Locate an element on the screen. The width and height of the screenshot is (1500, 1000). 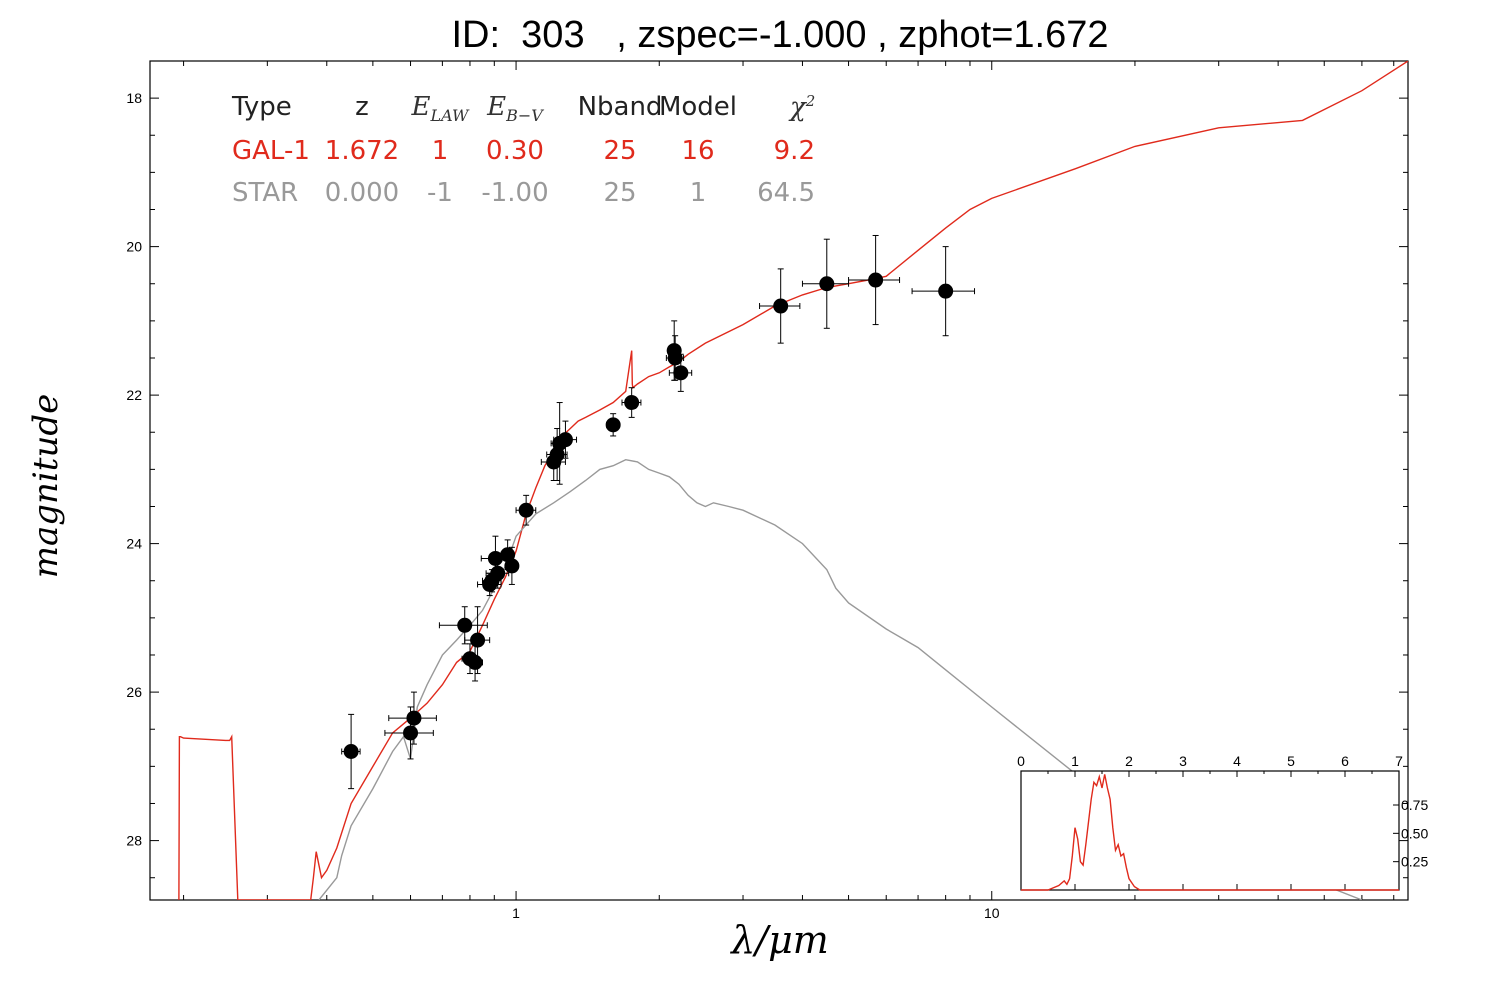
row-star-chi2: 64.5 is located at coordinates (786, 193).